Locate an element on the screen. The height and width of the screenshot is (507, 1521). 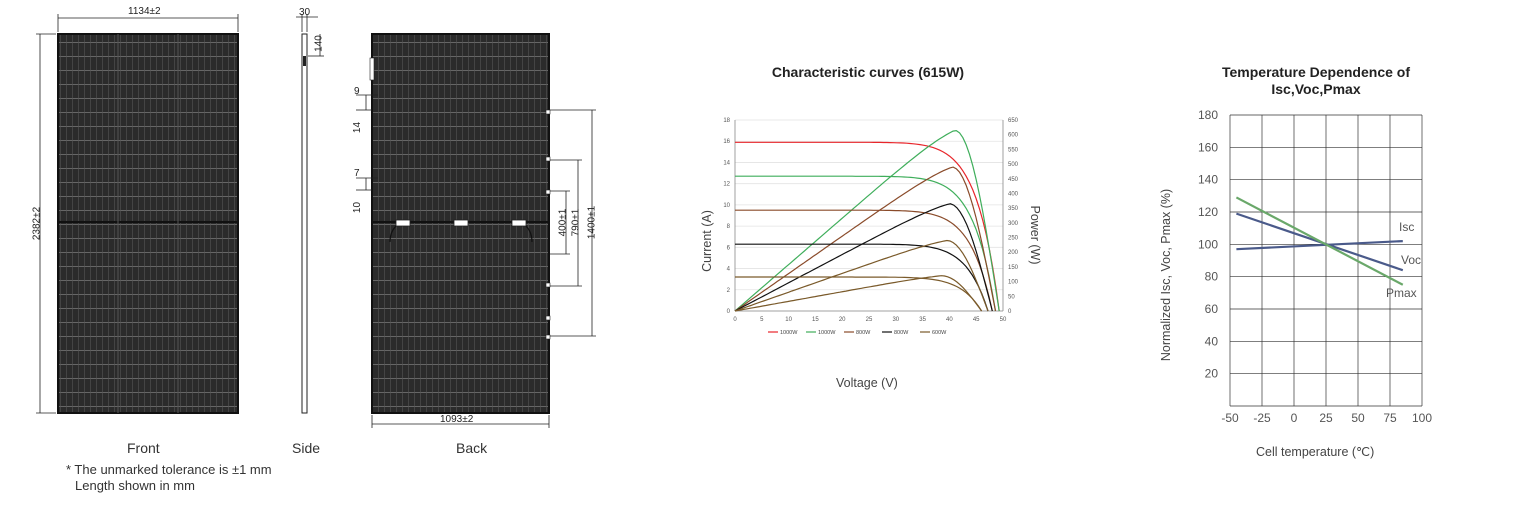
iv-y2-tick: 0 is located at coordinates (1010, 312).